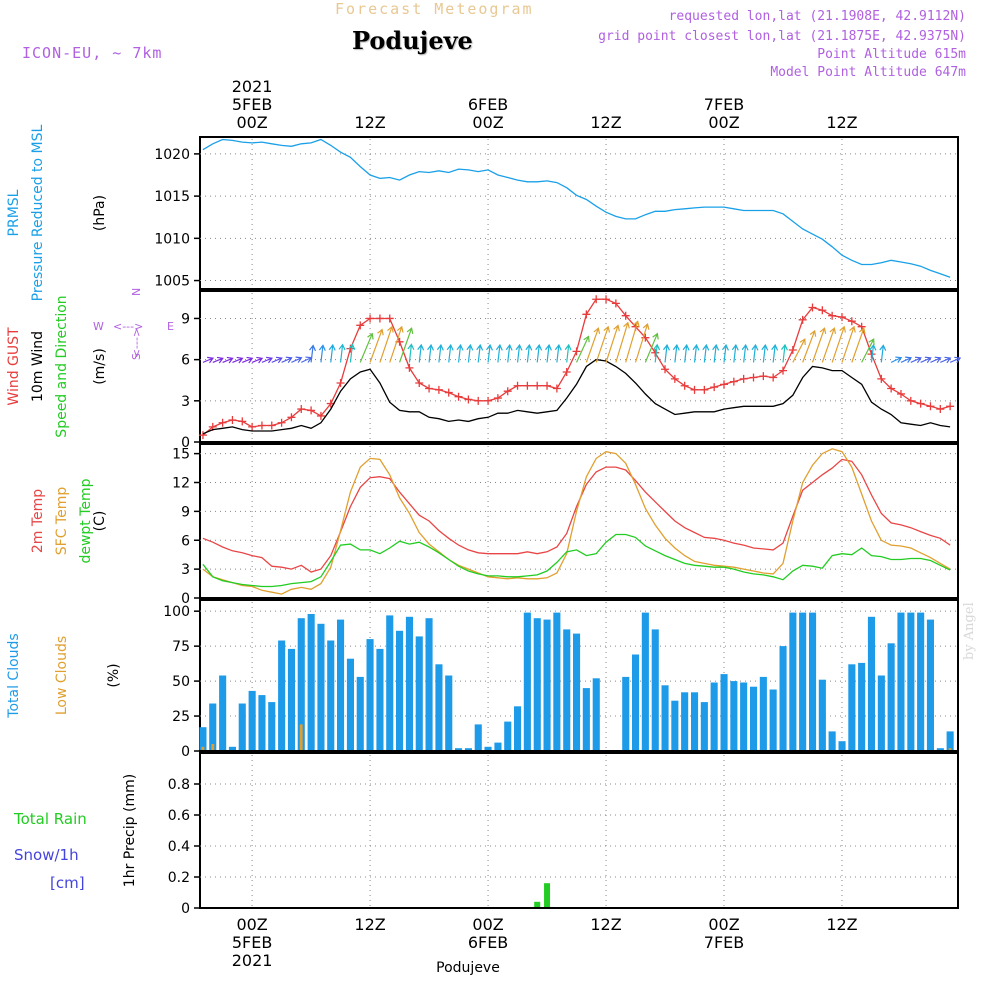  I want to click on compass-north: N, so click(136, 292).